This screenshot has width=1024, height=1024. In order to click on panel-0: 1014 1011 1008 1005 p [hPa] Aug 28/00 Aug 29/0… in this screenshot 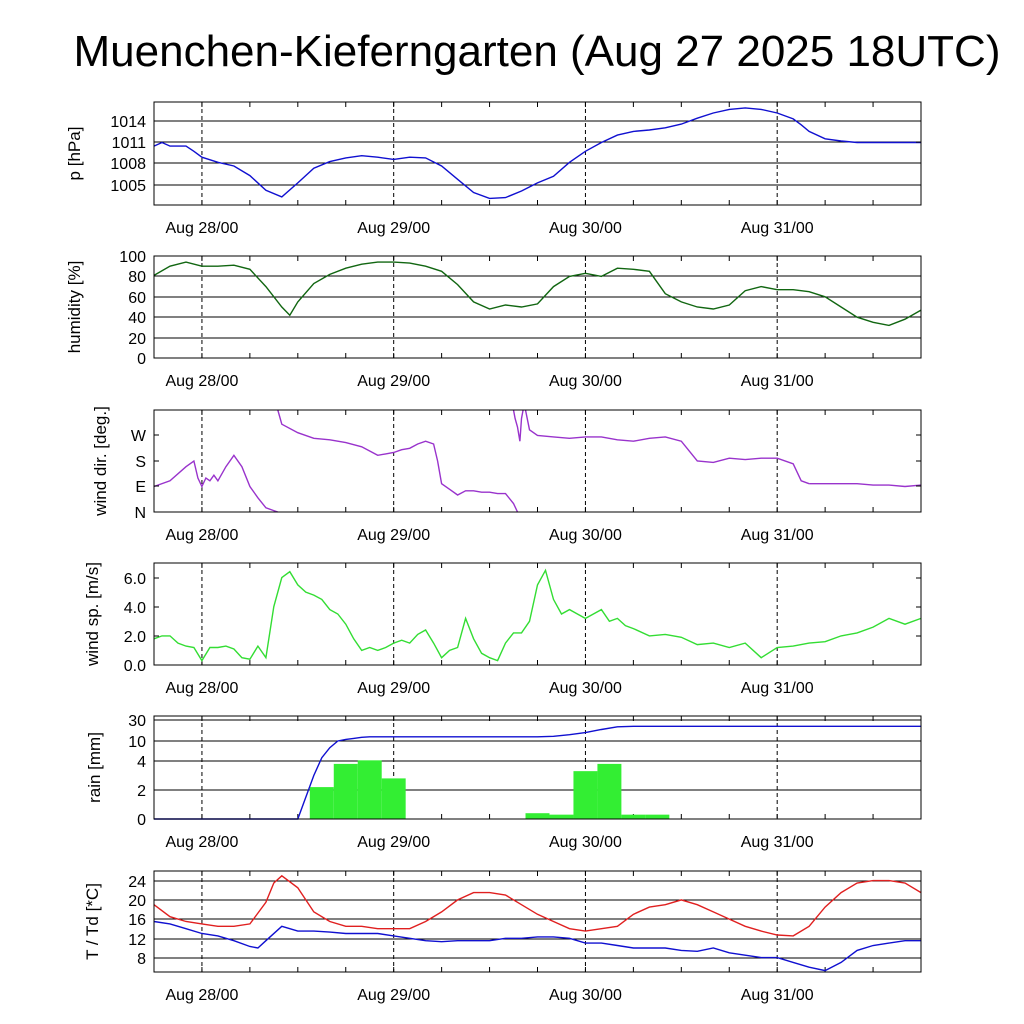, I will do `click(493, 169)`.